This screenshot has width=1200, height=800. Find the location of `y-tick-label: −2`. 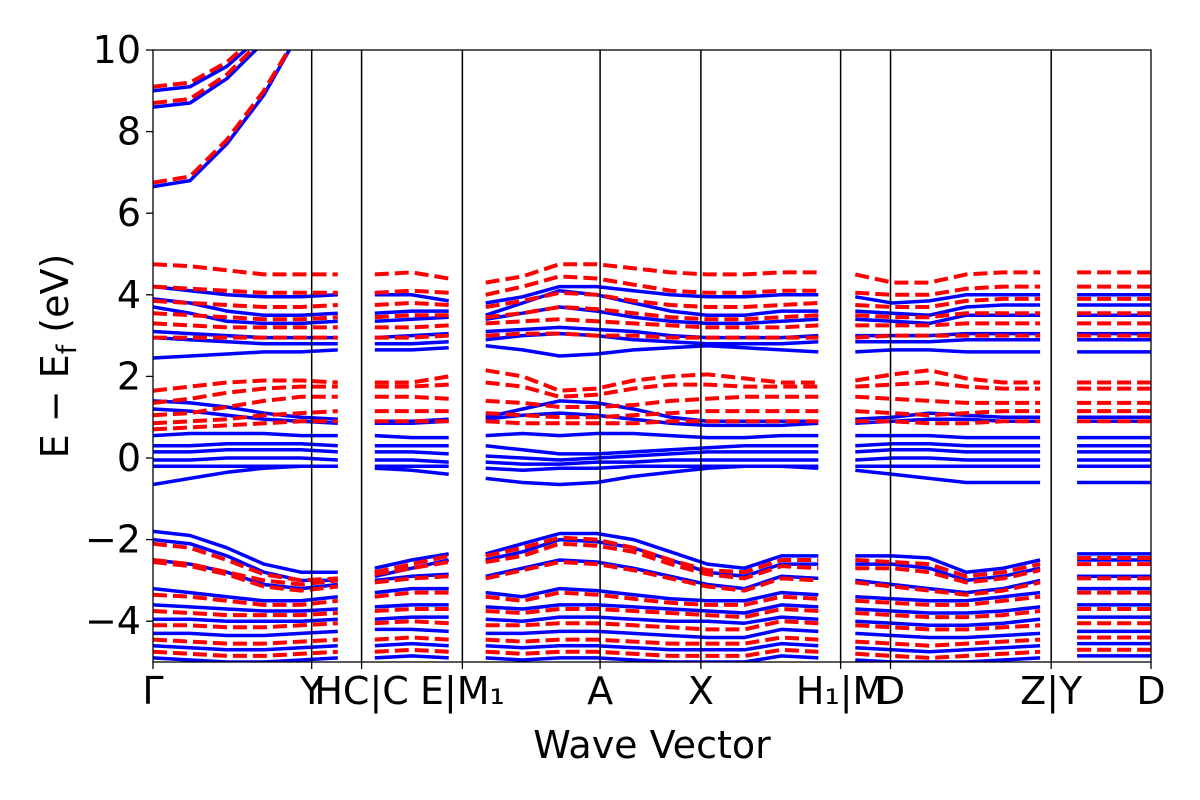

y-tick-label: −2 is located at coordinates (113, 540).